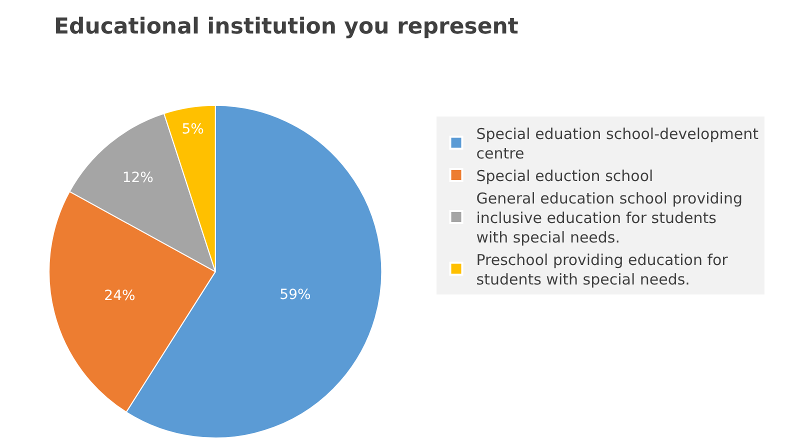 The width and height of the screenshot is (795, 448). What do you see at coordinates (295, 294) in the screenshot?
I see `data-label: 59%` at bounding box center [295, 294].